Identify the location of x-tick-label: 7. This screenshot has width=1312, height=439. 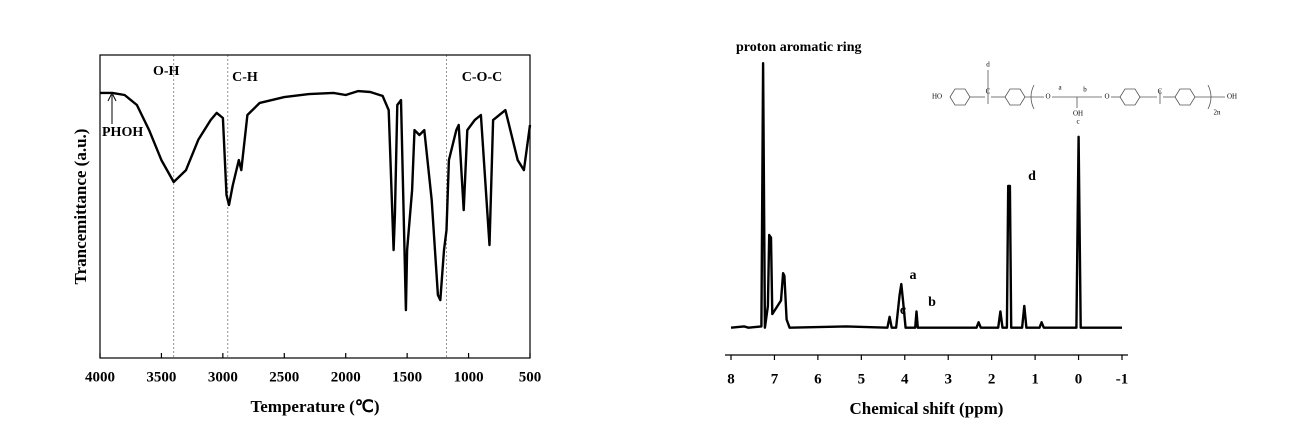
(775, 379).